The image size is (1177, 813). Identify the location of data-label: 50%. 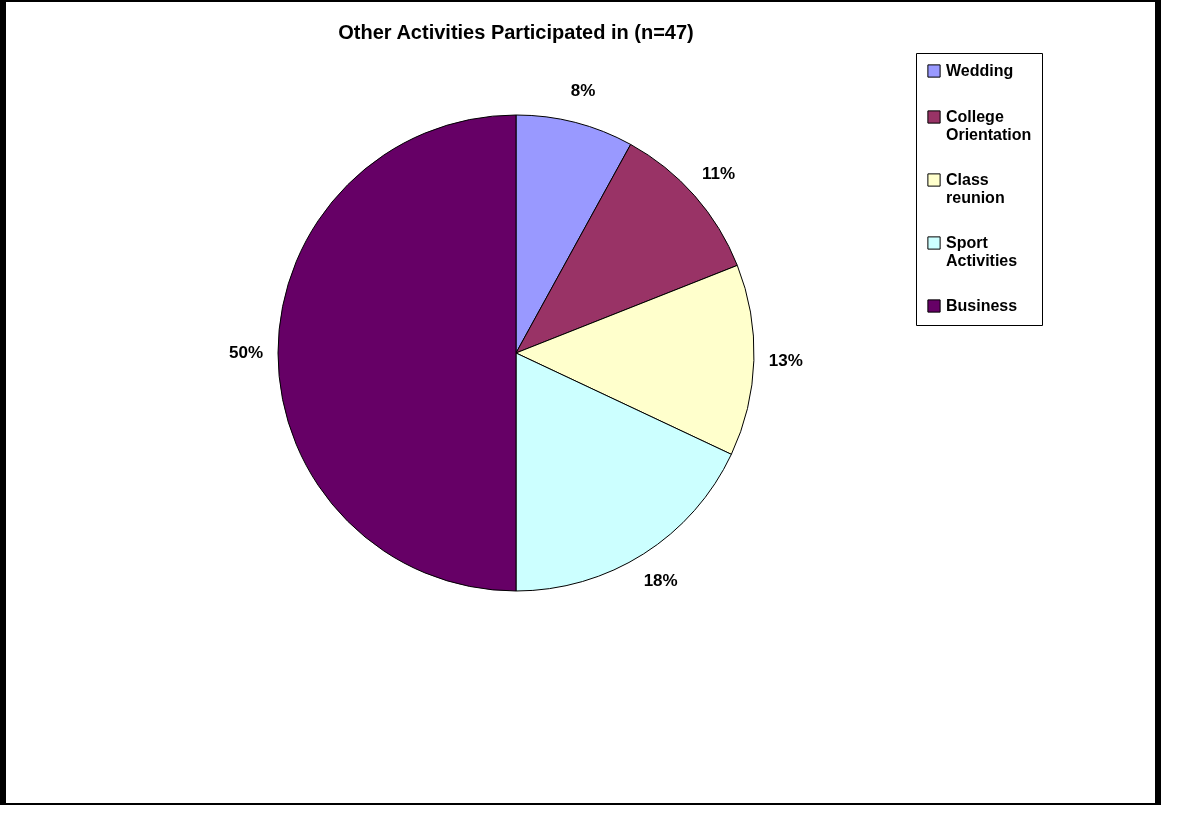
(246, 352).